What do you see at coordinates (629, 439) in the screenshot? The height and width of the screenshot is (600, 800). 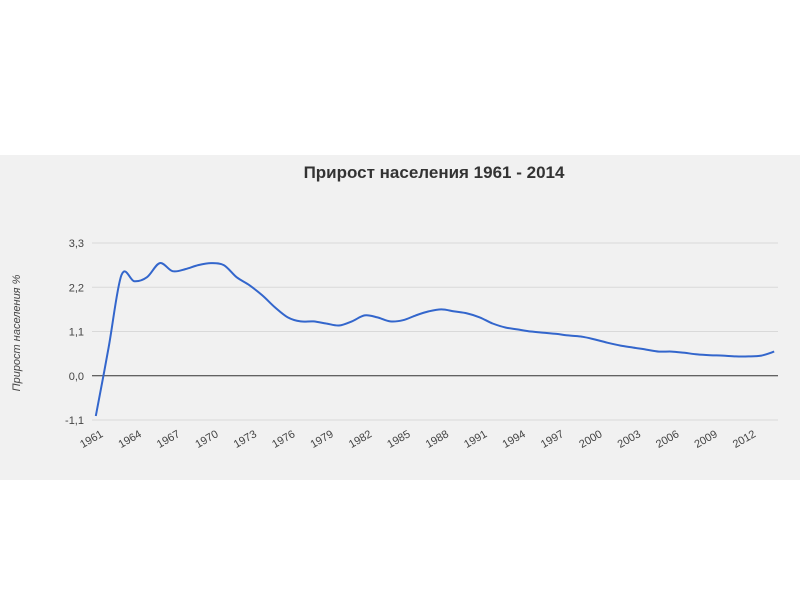 I see `x-tick-label: 2003` at bounding box center [629, 439].